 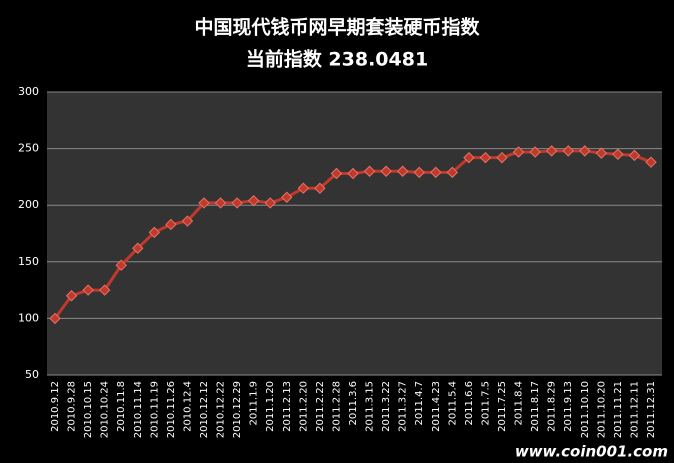 I want to click on x-tick-label: 2011.1.20, so click(x=270, y=406).